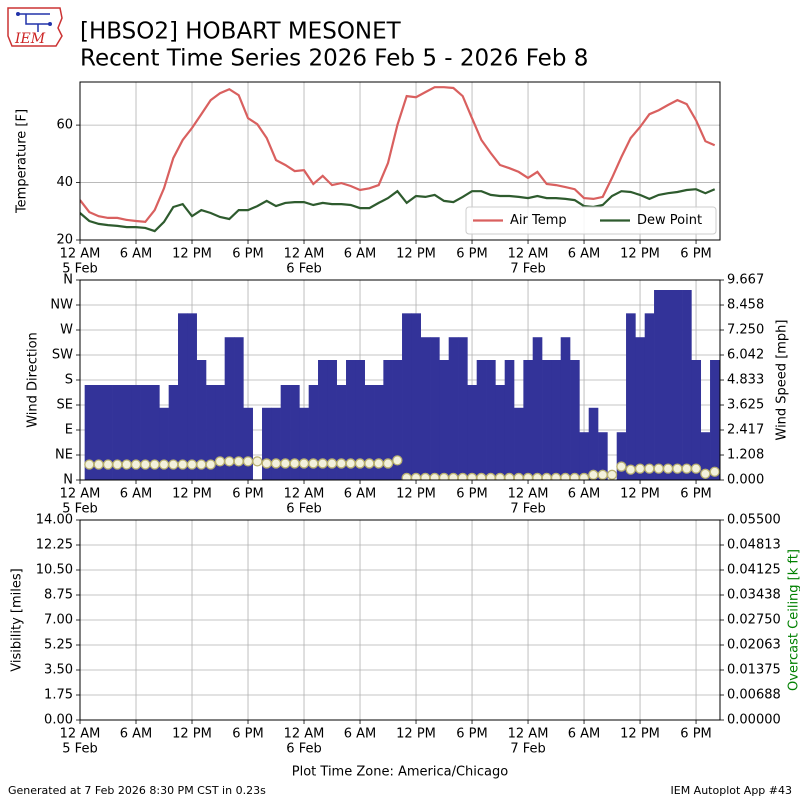 This screenshot has width=800, height=800. I want to click on y2-tick-label: 4.833, so click(745, 380).